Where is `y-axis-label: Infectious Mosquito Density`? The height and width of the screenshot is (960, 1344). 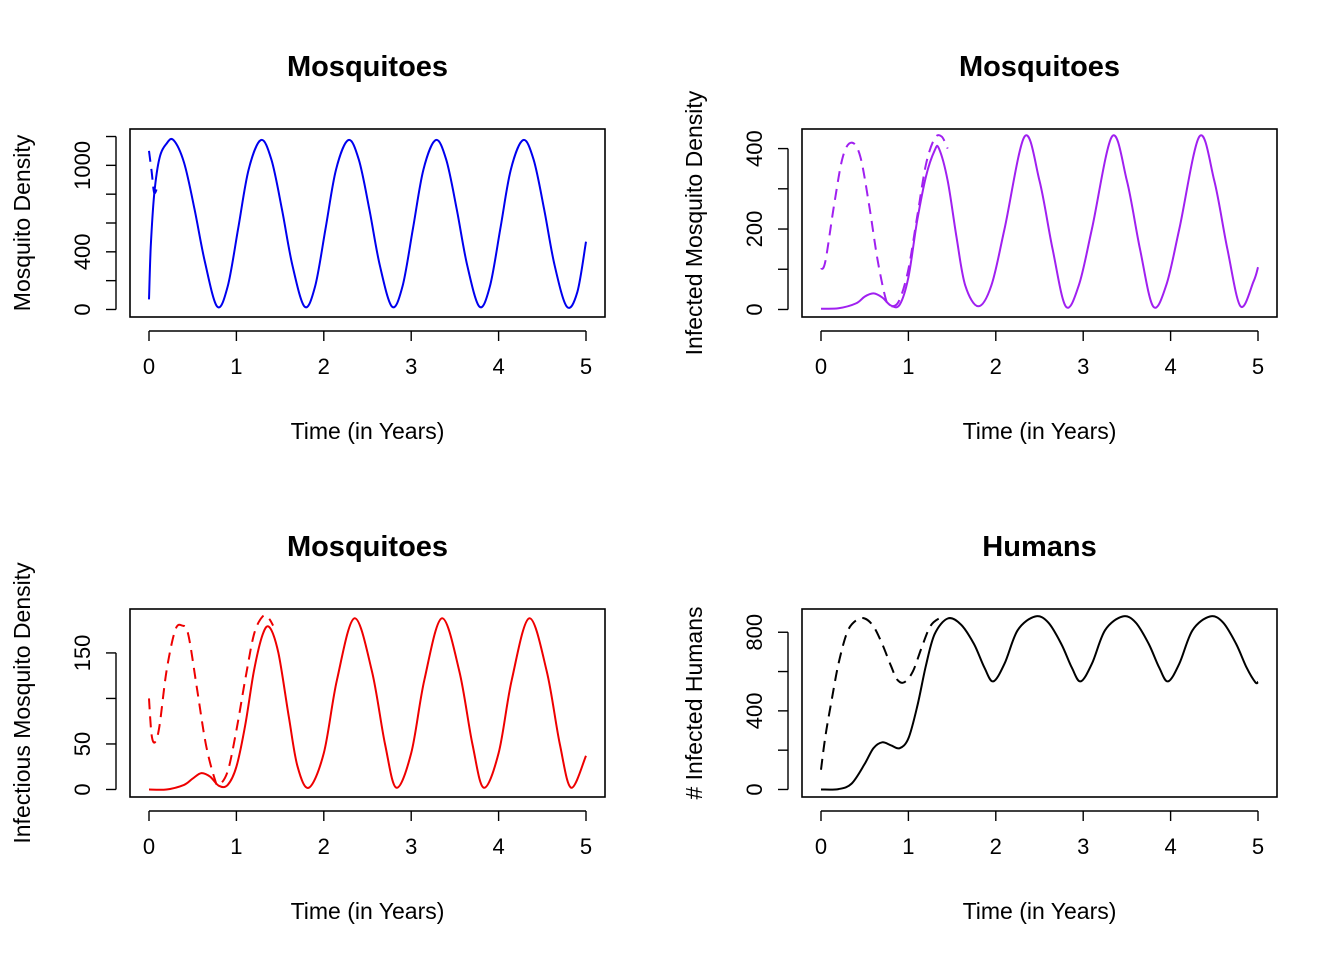 y-axis-label: Infectious Mosquito Density is located at coordinates (22, 703).